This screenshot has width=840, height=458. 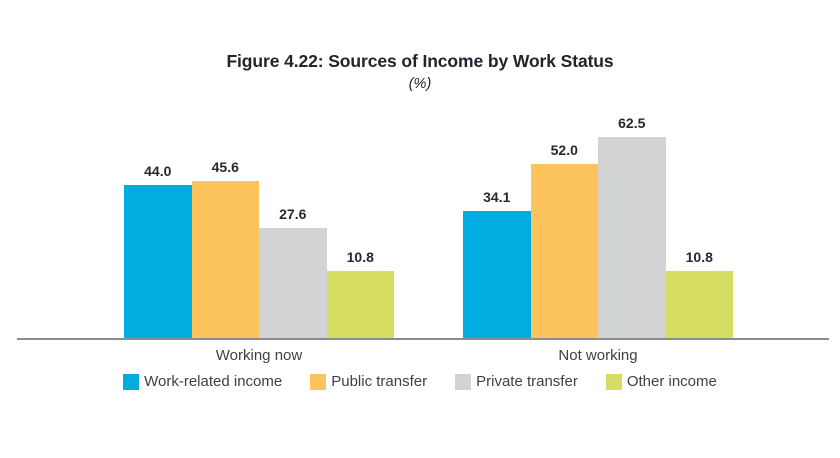 I want to click on bar-value-label: 27.6, so click(x=293, y=214).